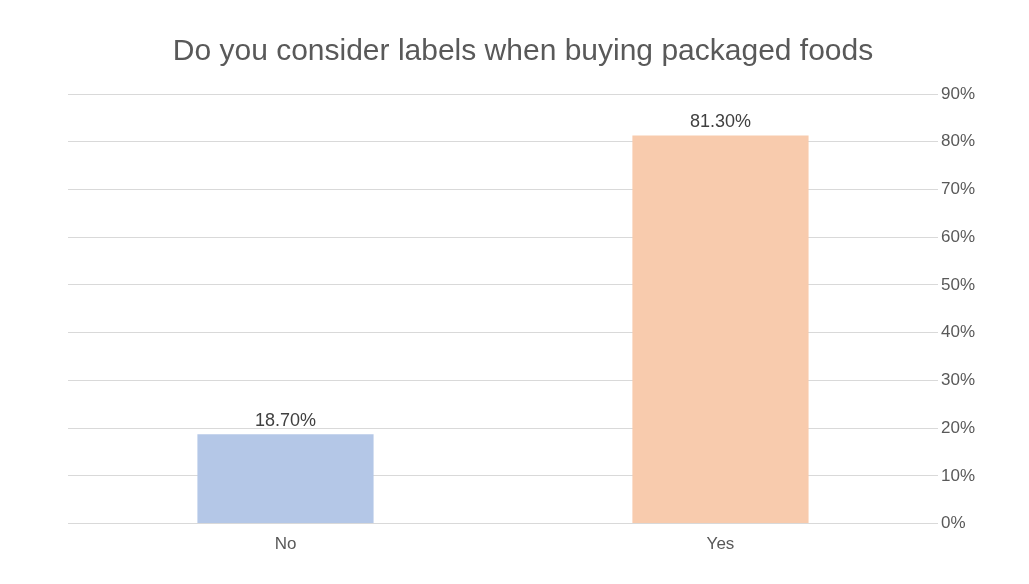 The width and height of the screenshot is (1029, 584). Describe the element at coordinates (958, 380) in the screenshot. I see `y-tick-label: 30%` at that location.